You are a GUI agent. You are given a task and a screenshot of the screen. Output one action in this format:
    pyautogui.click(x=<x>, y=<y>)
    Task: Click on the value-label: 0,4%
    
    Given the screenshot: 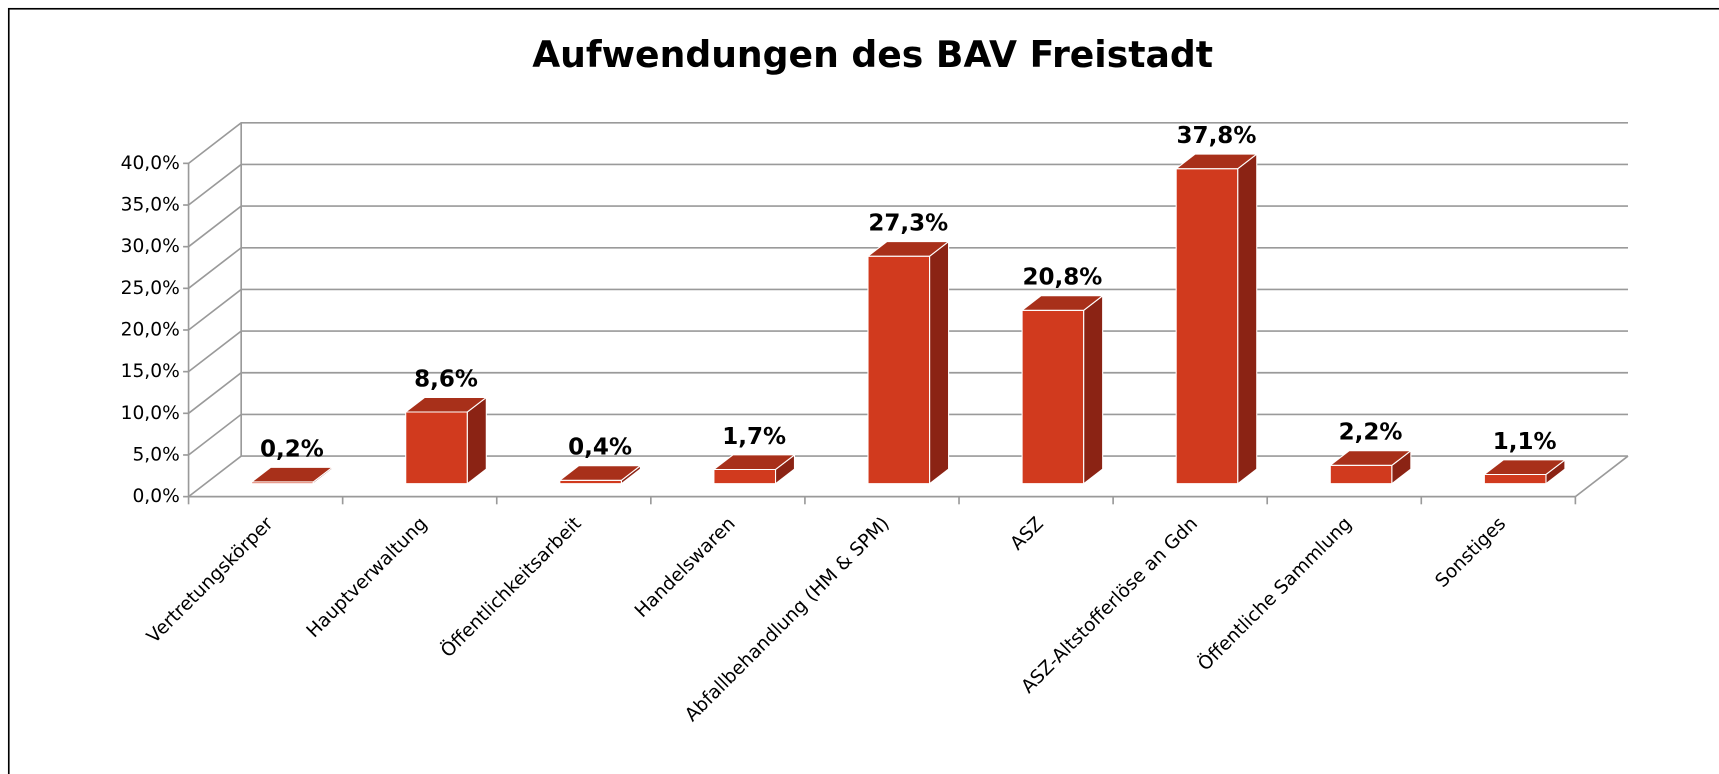 What is the action you would take?
    pyautogui.click(x=600, y=448)
    